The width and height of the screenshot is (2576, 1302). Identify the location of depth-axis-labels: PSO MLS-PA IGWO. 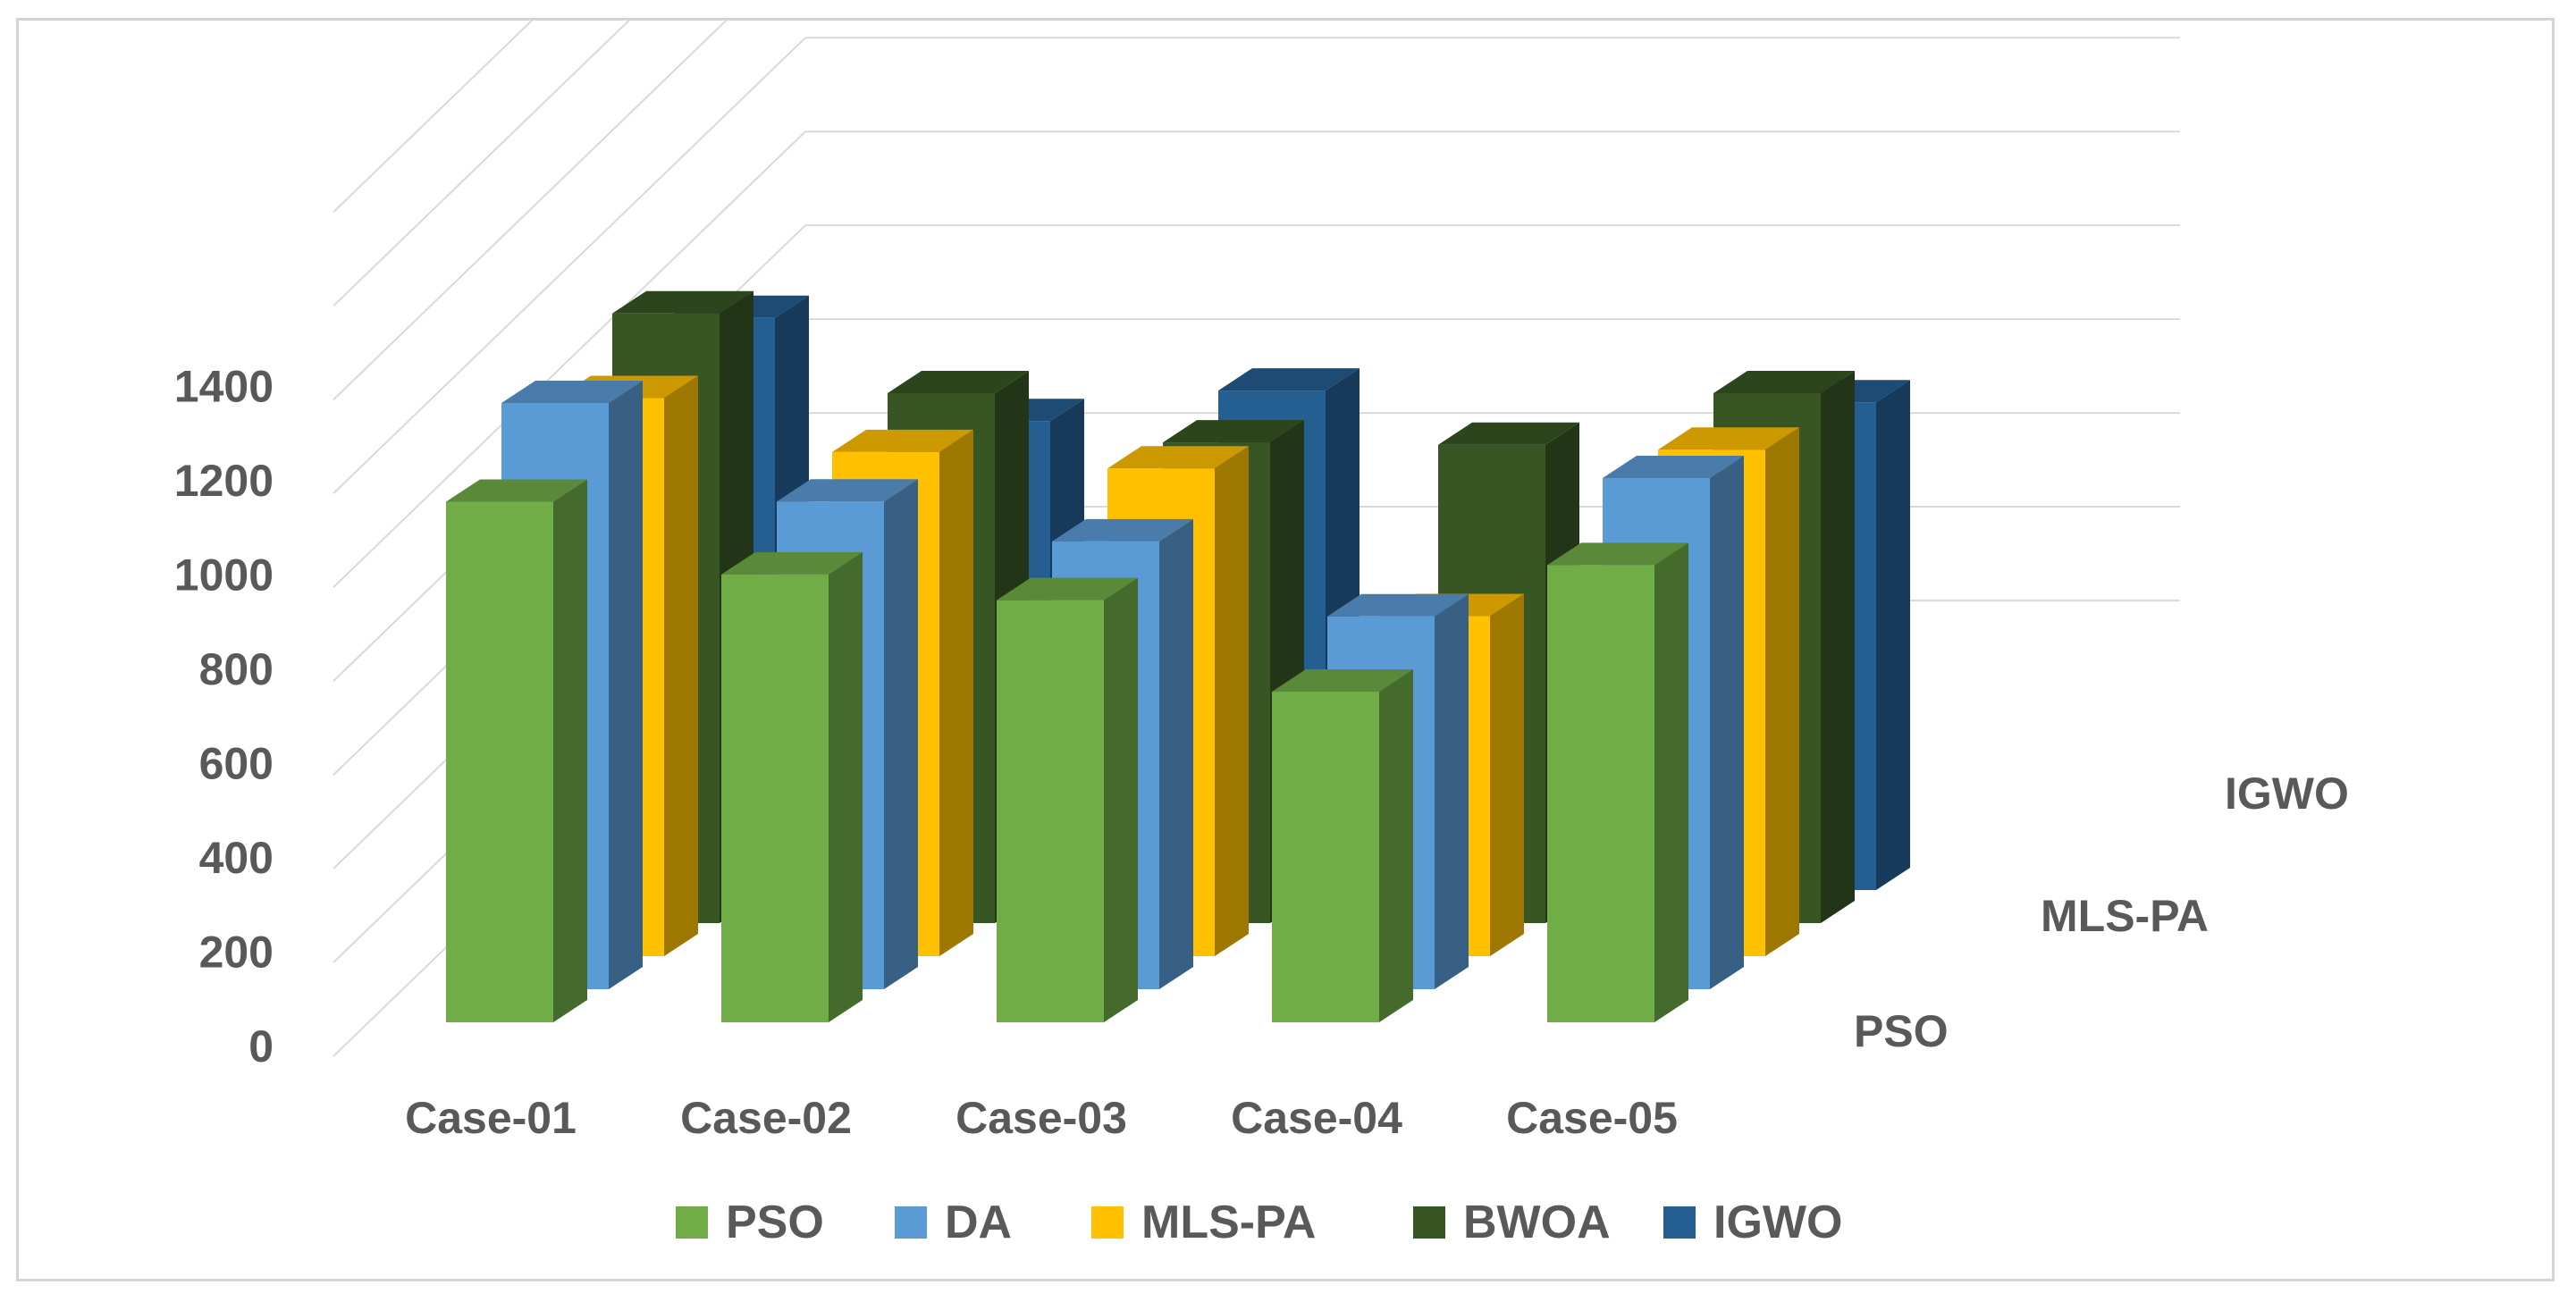
(2102, 912).